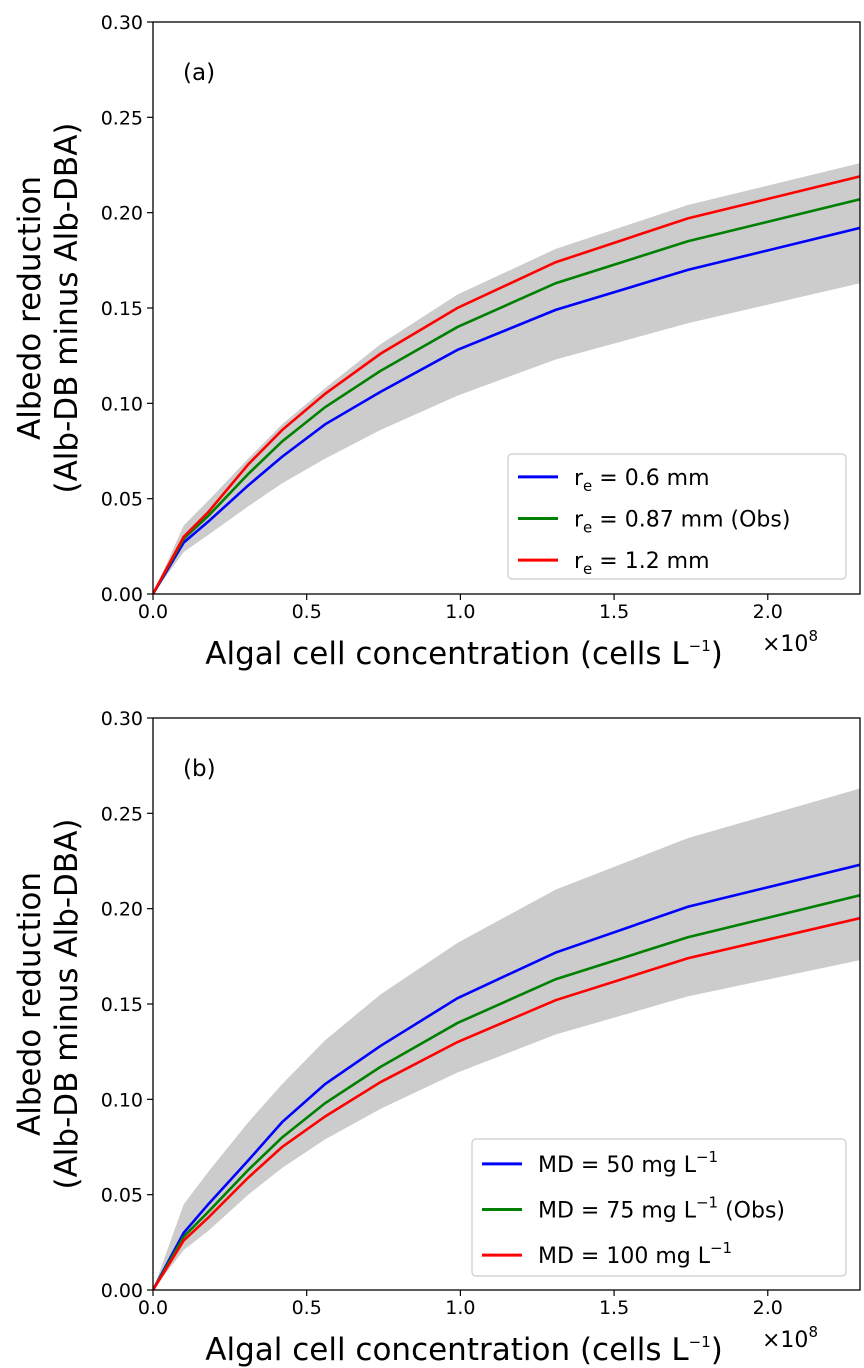 The image size is (864, 1368). Describe the element at coordinates (635, 1254) in the screenshot. I see `legend-entry: MD = 100 mg L−1` at that location.